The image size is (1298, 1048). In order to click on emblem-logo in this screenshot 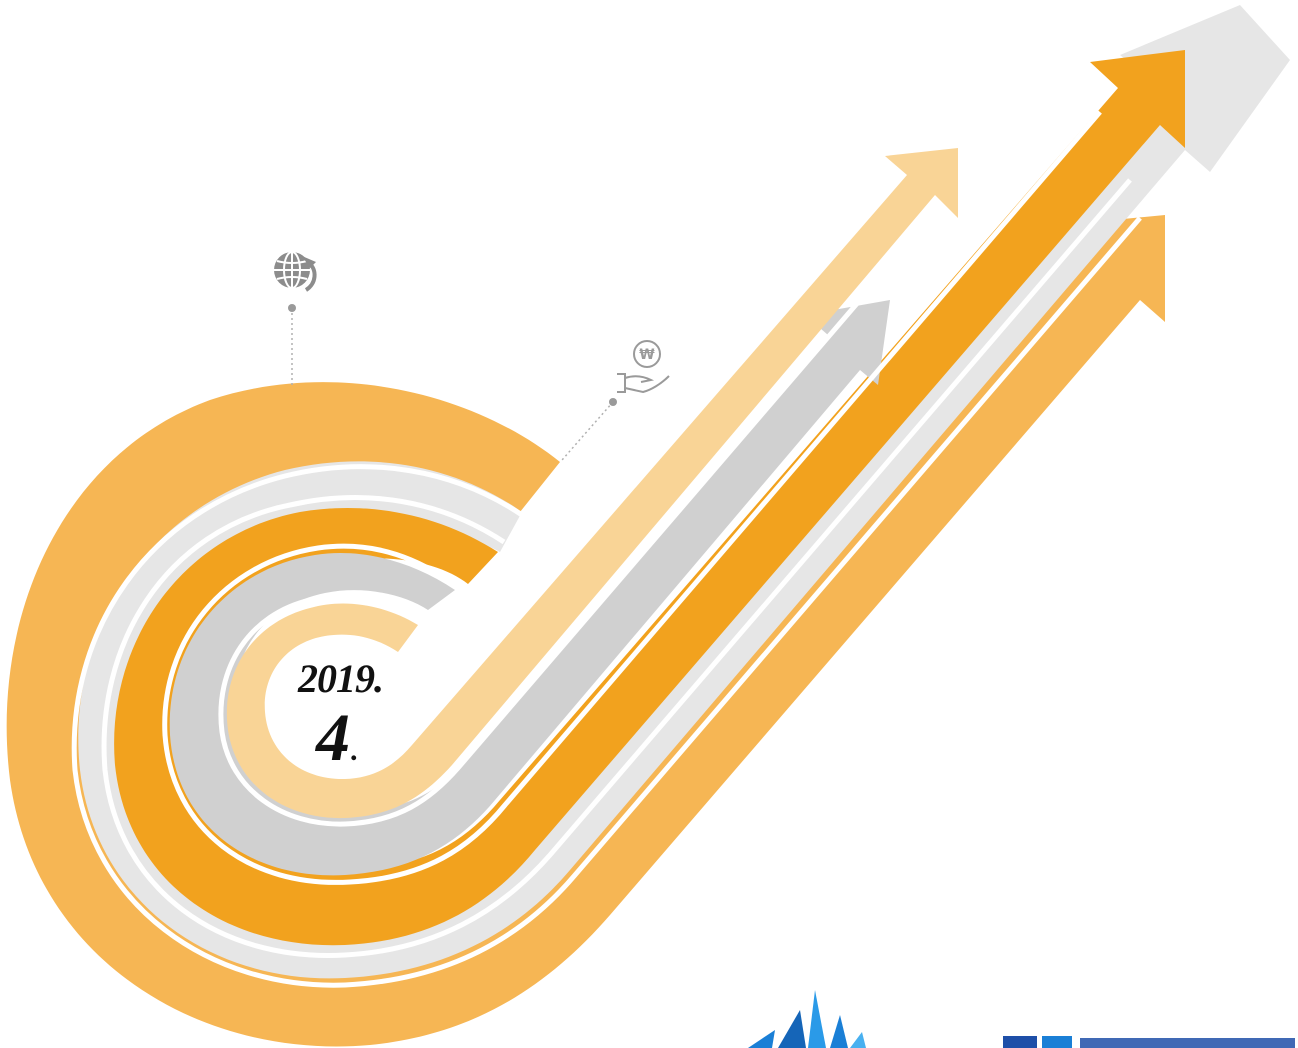, I will do `click(807, 1019)`.